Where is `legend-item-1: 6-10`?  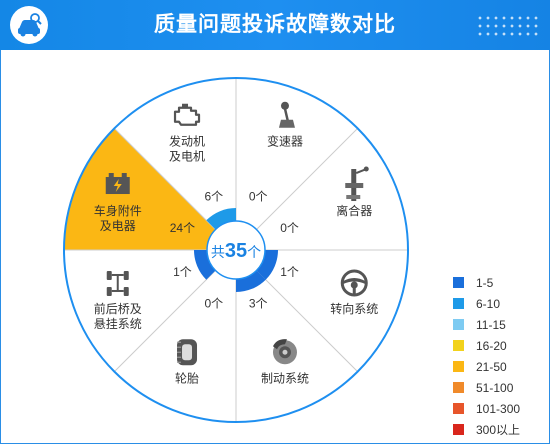 legend-item-1: 6-10 is located at coordinates (500, 303).